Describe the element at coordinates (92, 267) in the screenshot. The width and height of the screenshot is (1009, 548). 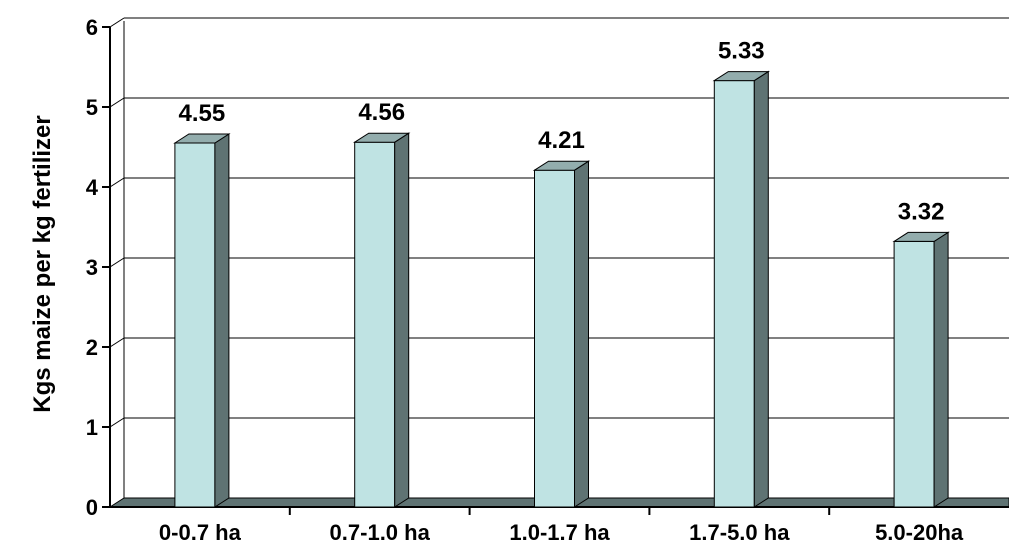
I see `y-tick-label: 3` at that location.